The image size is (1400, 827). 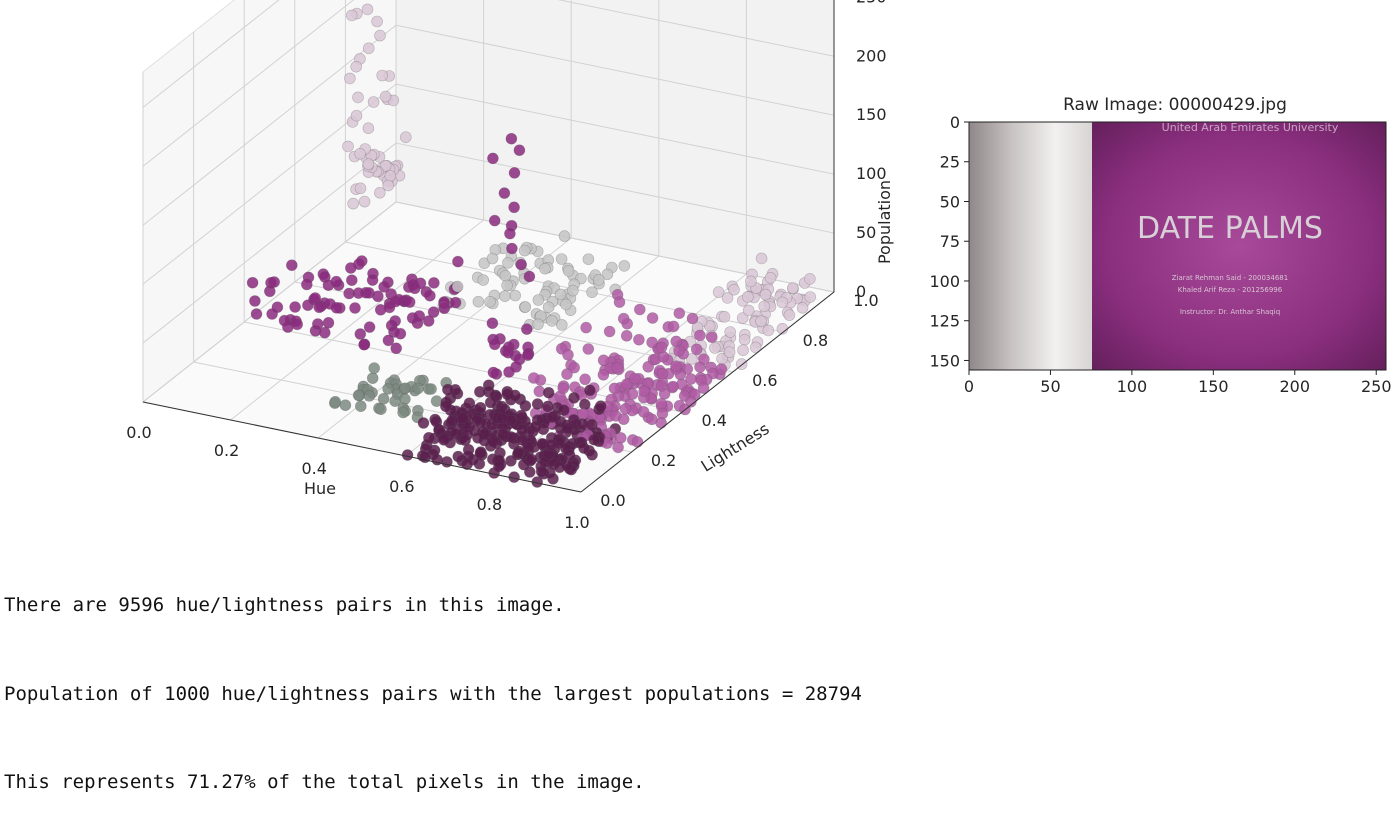 What do you see at coordinates (871, 3) in the screenshot?
I see `z-tick-label: 250` at bounding box center [871, 3].